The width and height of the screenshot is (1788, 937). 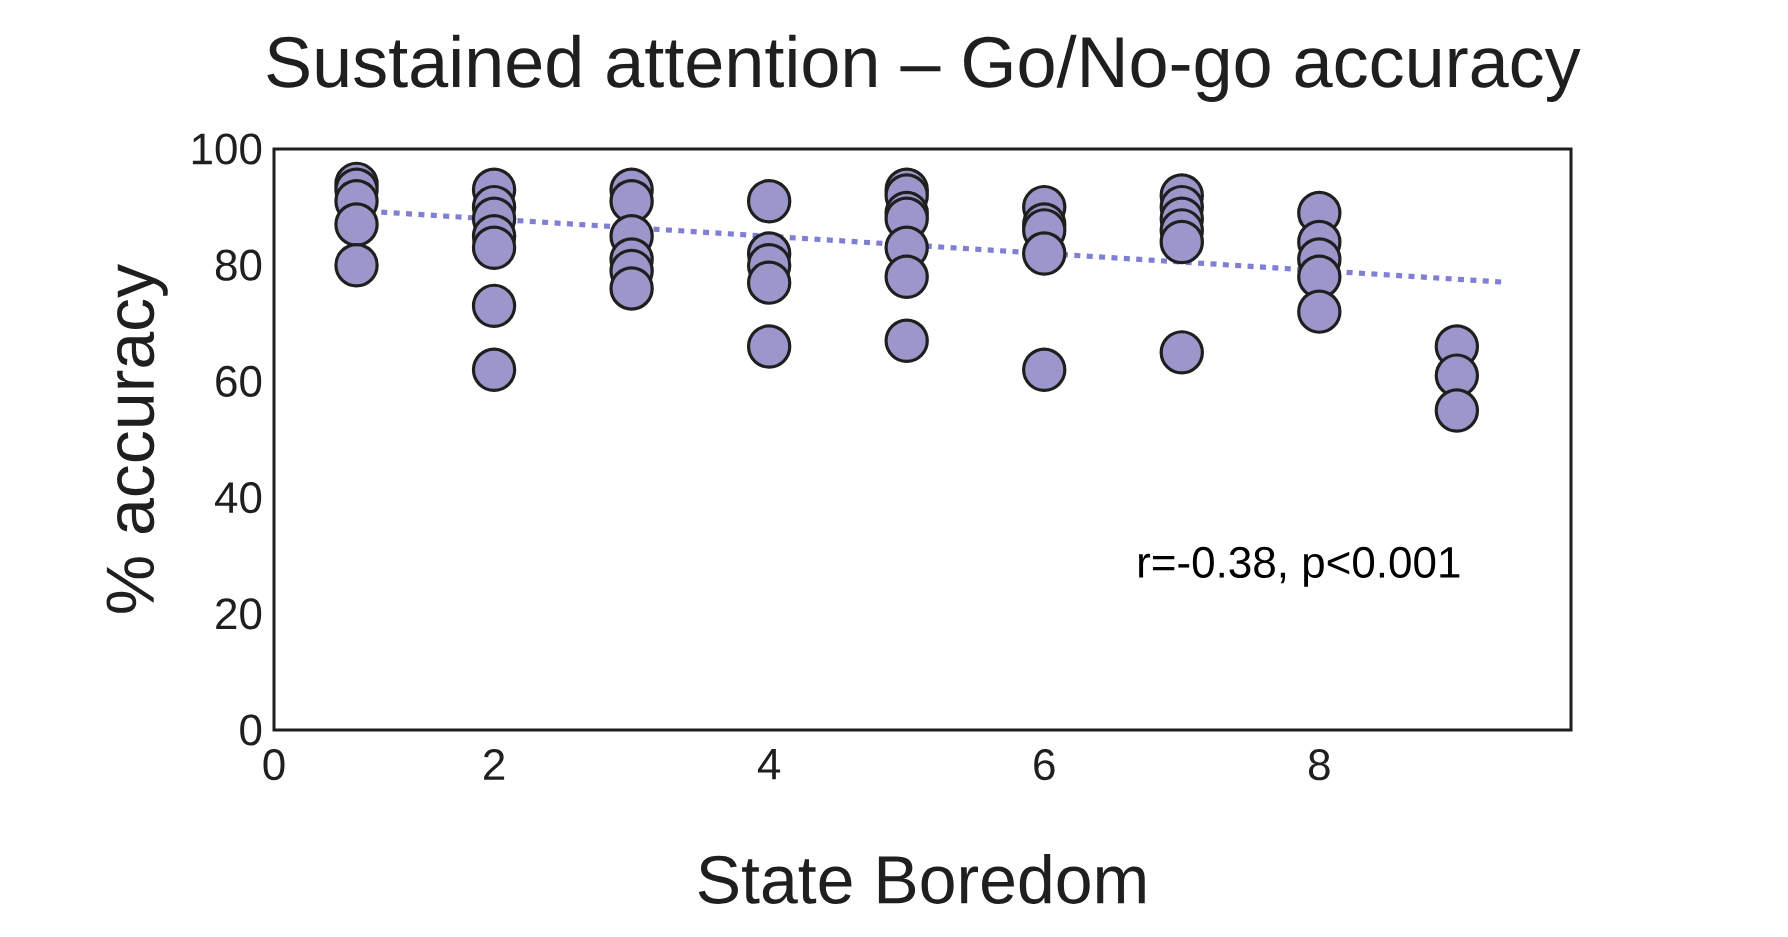 I want to click on y-tick-label: 80, so click(x=238, y=265).